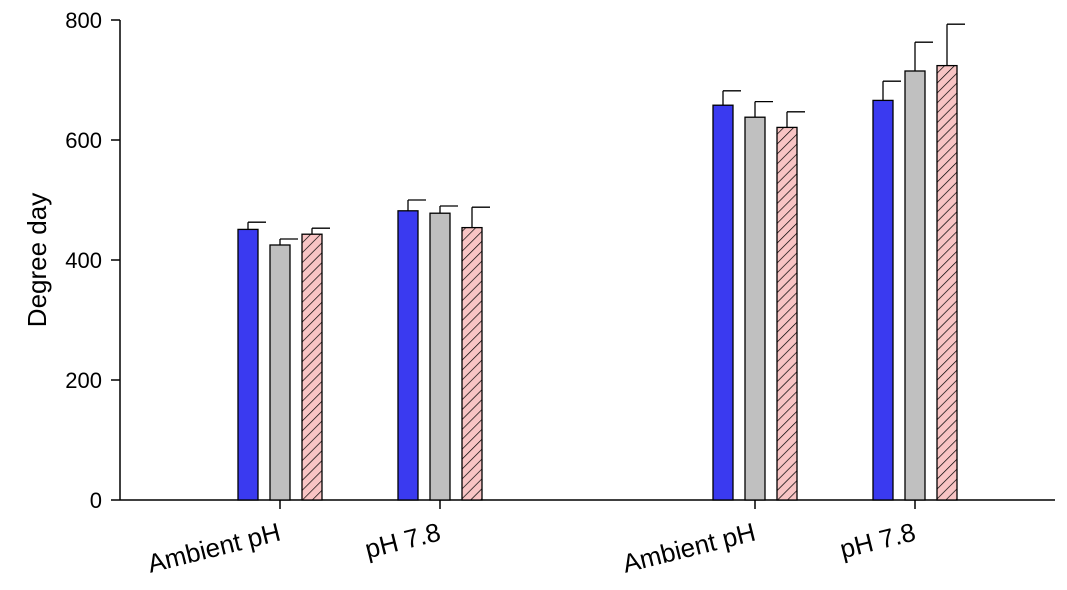  Describe the element at coordinates (531, 548) in the screenshot. I see `x-category-labels: Ambient pH pH 7.8 Ambient pH pH 7.8` at that location.